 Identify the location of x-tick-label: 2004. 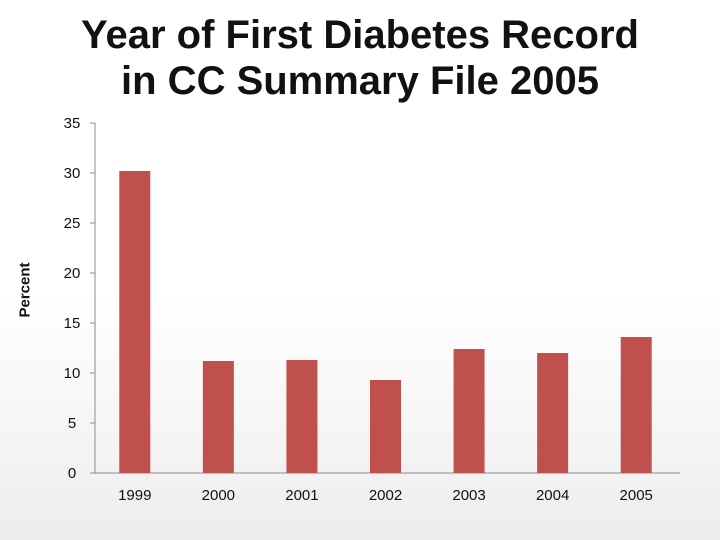
(552, 495).